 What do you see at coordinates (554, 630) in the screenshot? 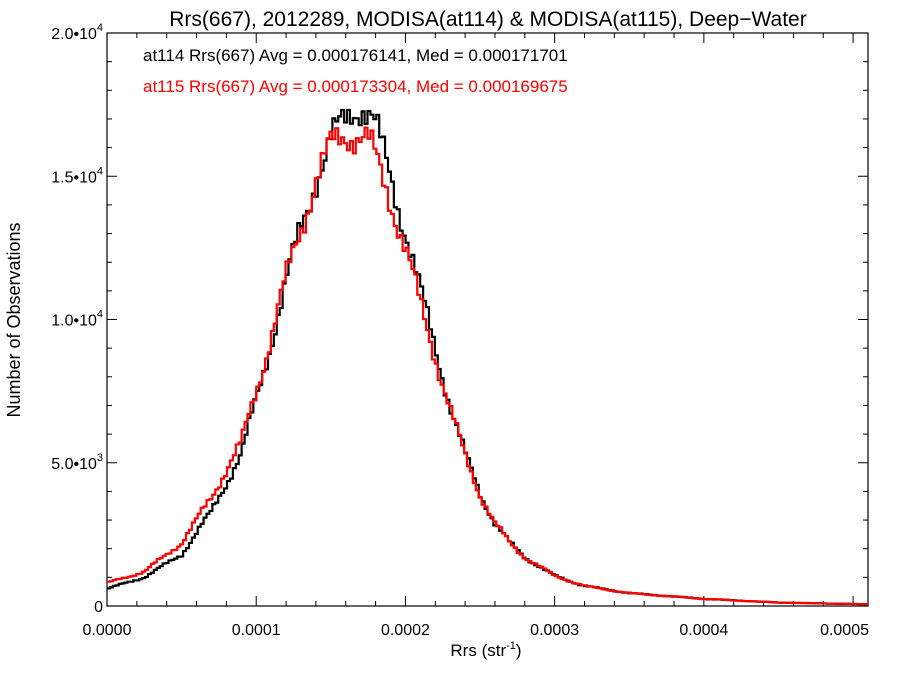
I see `x-tick-label: 0.0003` at bounding box center [554, 630].